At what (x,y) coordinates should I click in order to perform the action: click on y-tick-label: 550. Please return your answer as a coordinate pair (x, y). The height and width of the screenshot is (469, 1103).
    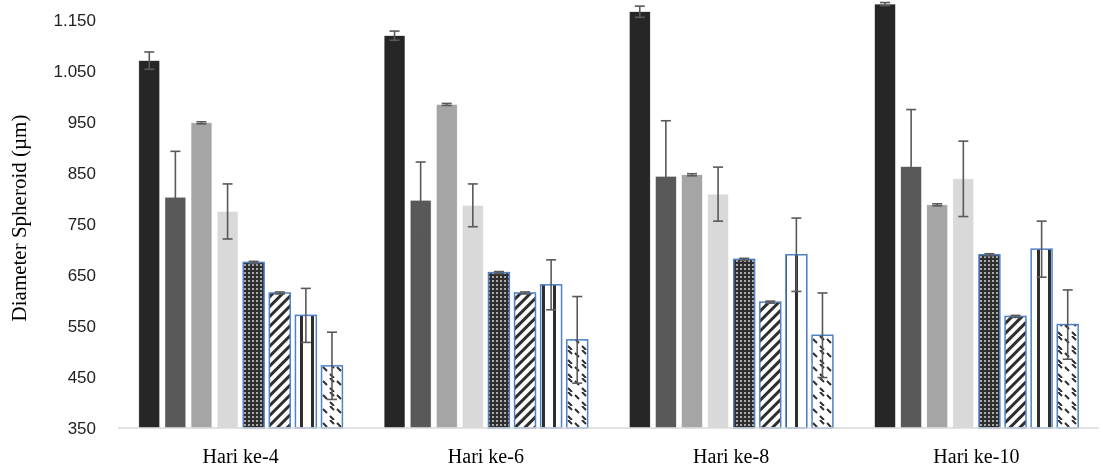
    Looking at the image, I should click on (81, 327).